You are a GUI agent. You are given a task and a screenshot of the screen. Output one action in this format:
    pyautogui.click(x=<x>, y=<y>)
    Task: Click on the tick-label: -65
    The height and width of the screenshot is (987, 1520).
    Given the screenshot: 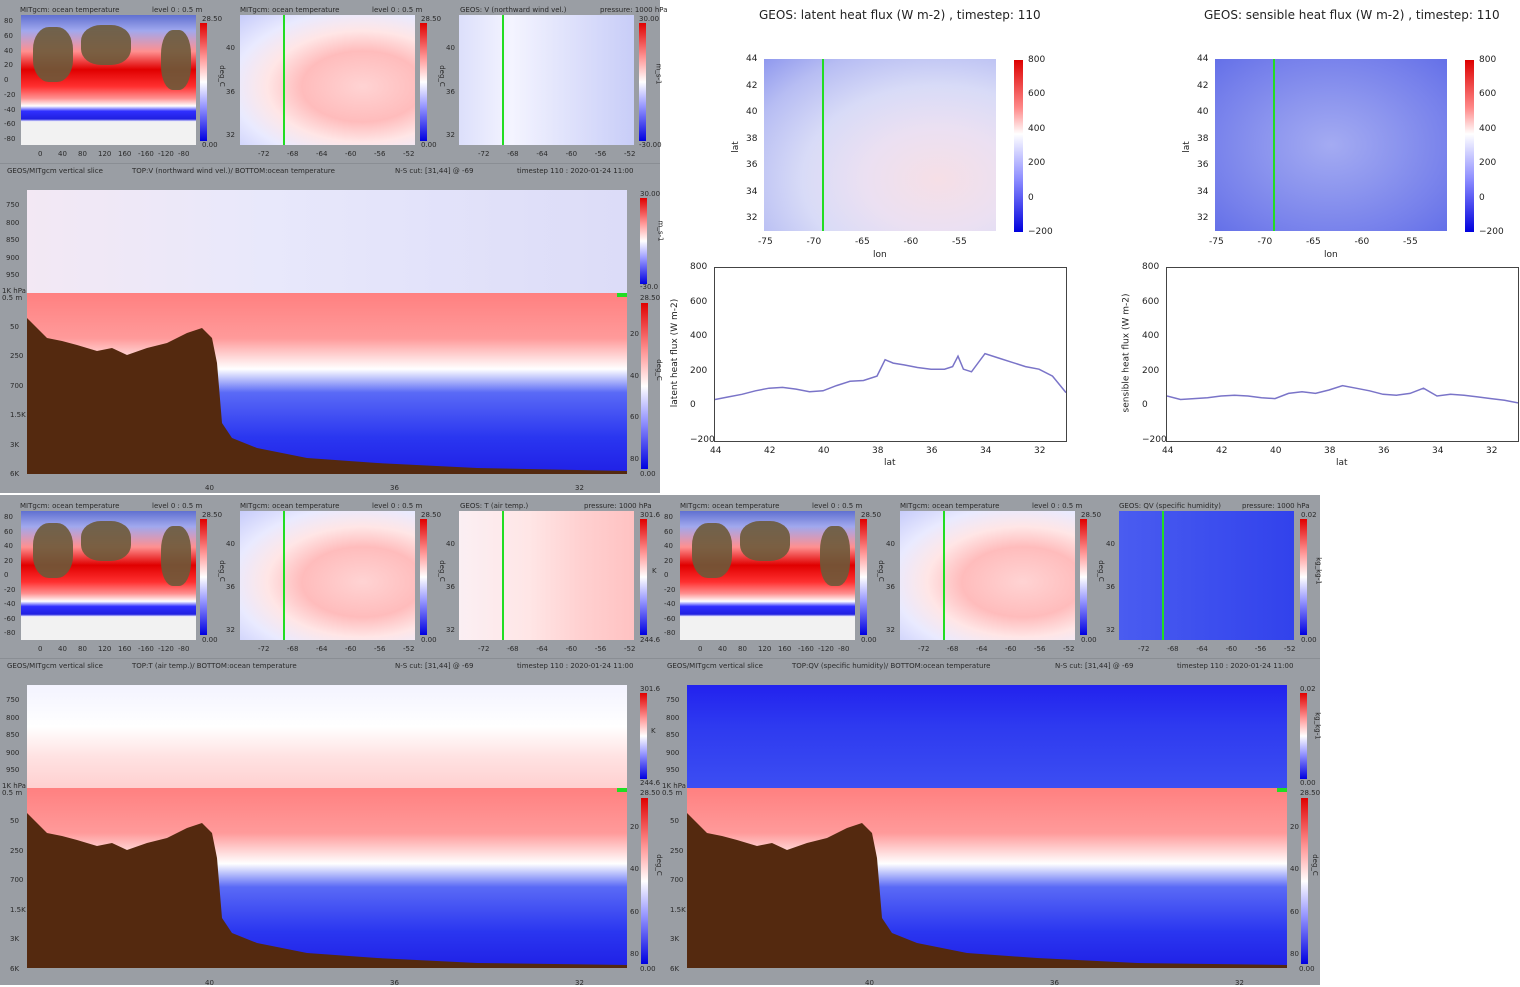 What is the action you would take?
    pyautogui.click(x=862, y=242)
    